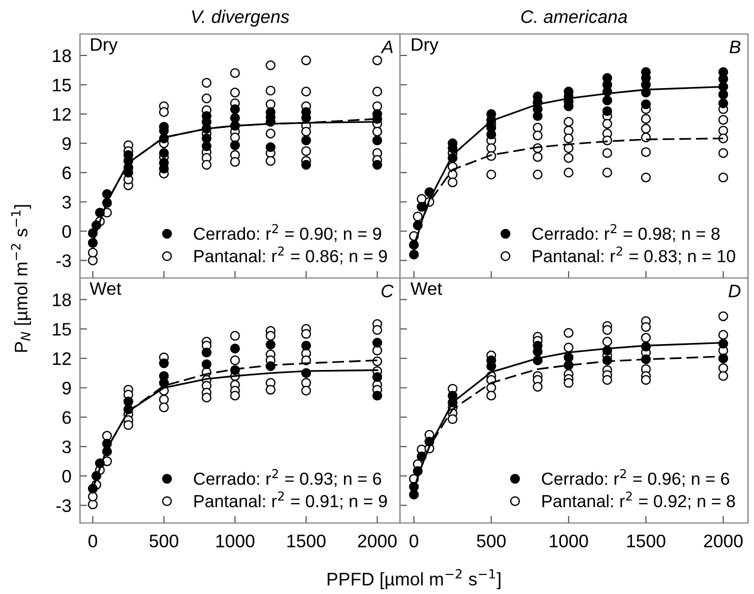 Image resolution: width=754 pixels, height=594 pixels. I want to click on y-tick-label: -3, so click(63, 505).